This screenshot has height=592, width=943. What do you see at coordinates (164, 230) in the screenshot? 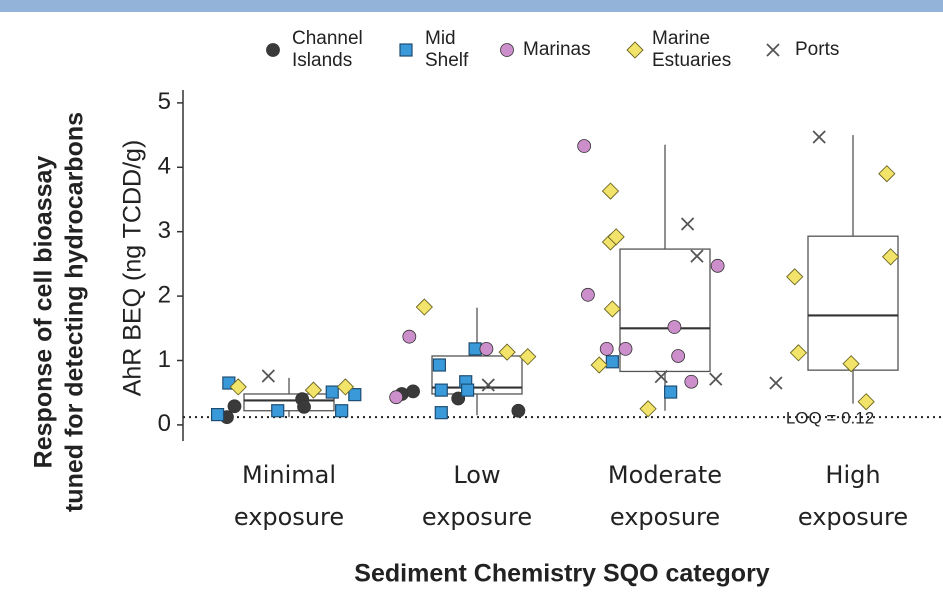
I see `y-tick-label: 3` at bounding box center [164, 230].